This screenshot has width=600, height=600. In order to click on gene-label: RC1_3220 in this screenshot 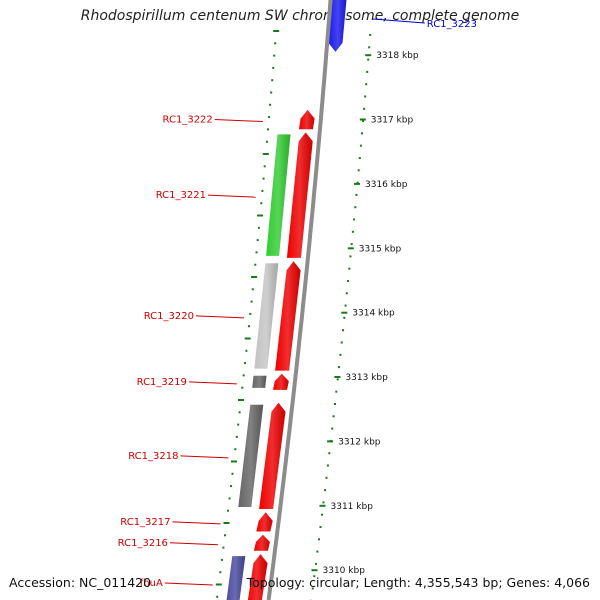, I will do `click(169, 316)`.